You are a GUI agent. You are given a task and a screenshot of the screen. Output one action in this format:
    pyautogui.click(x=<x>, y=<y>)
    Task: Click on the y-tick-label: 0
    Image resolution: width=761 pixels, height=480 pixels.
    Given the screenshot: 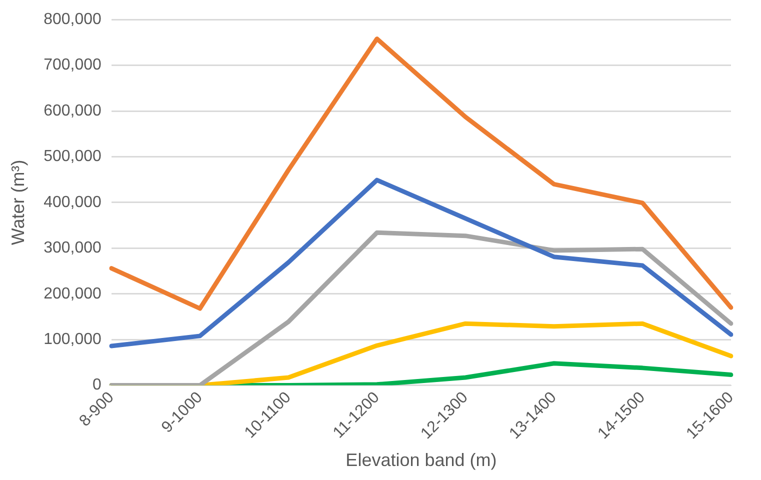 What is the action you would take?
    pyautogui.click(x=97, y=385)
    